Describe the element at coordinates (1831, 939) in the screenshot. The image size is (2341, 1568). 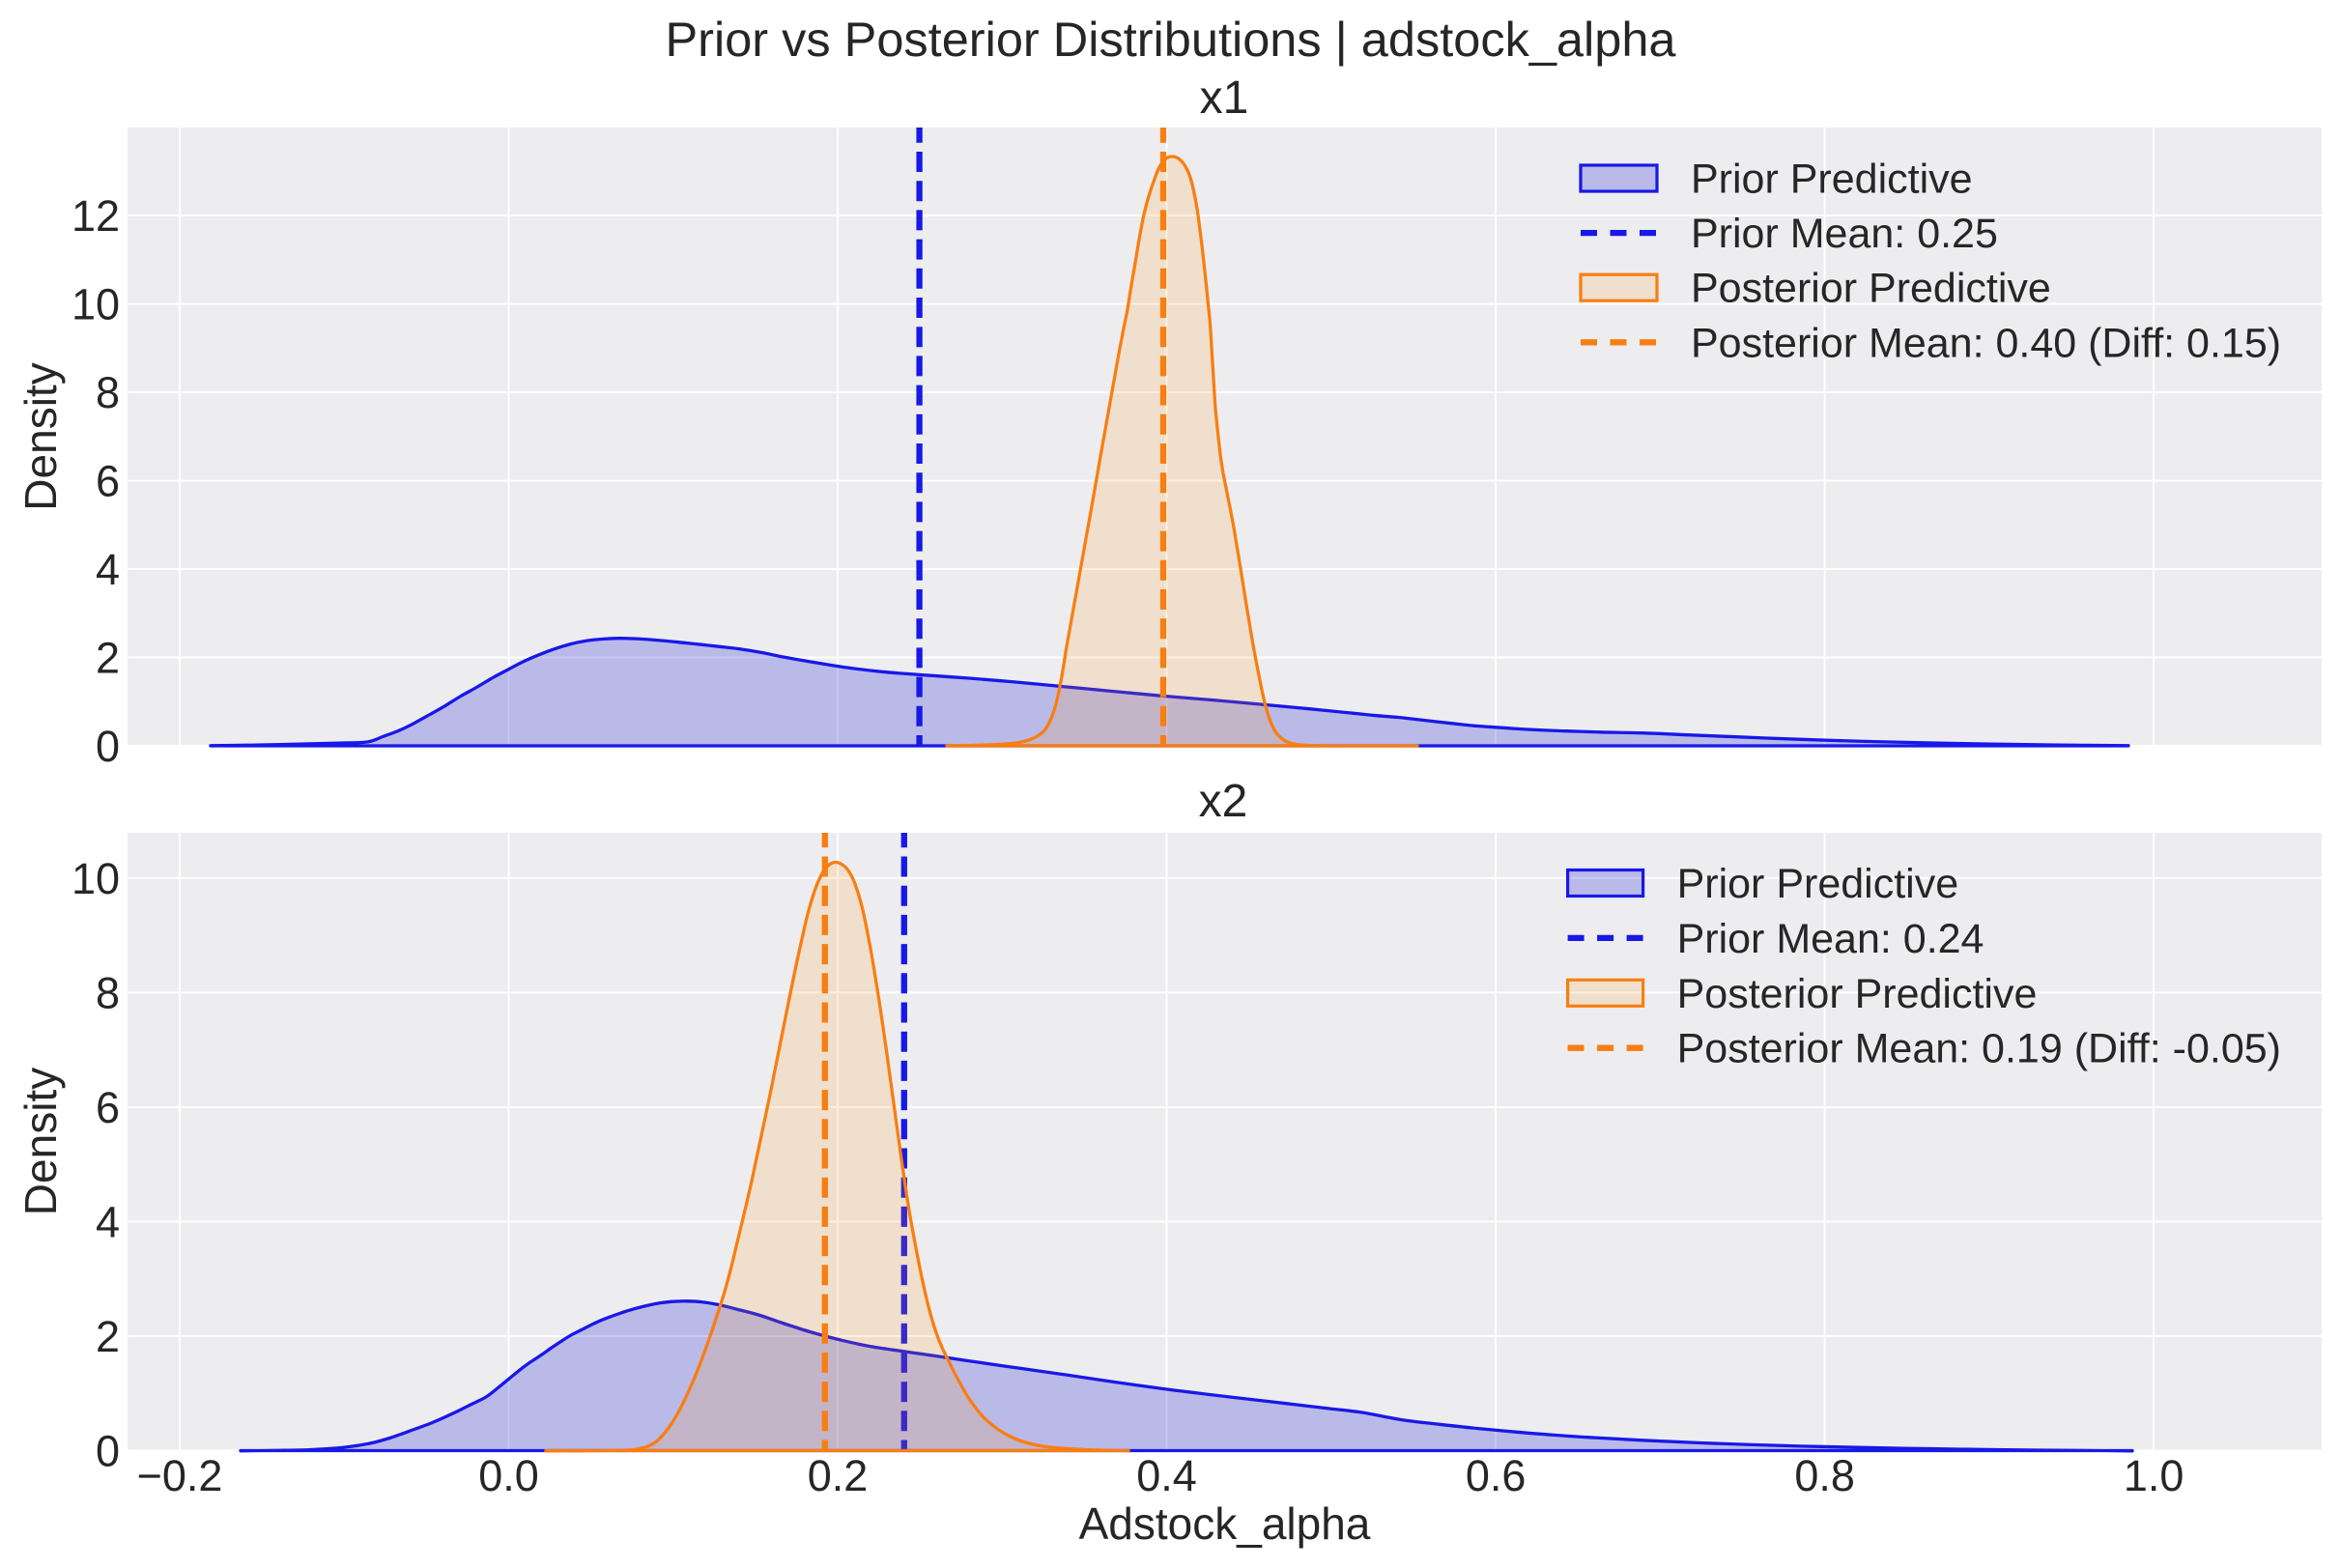
I see `svg-text: Prior Mean: 0.24` at that location.